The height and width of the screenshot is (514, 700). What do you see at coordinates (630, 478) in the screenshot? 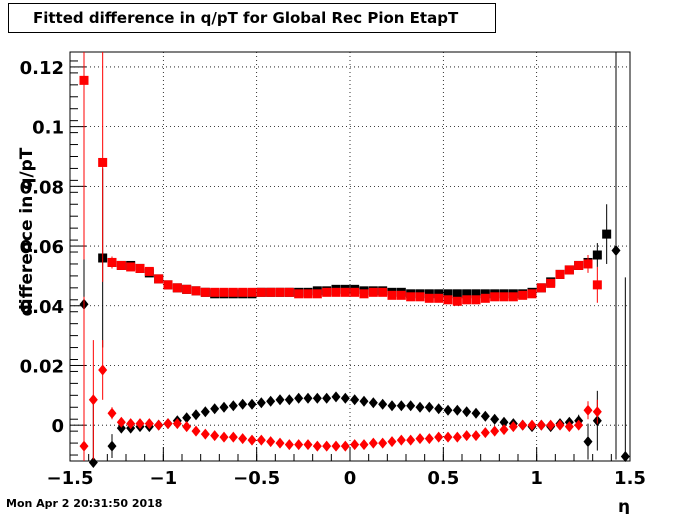
I see `x-tick-label: 1.5` at bounding box center [630, 478].